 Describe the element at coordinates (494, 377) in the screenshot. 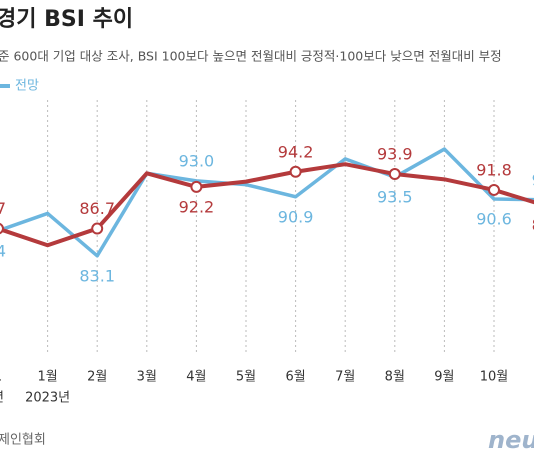

I see `x-tick-label: 10월` at that location.